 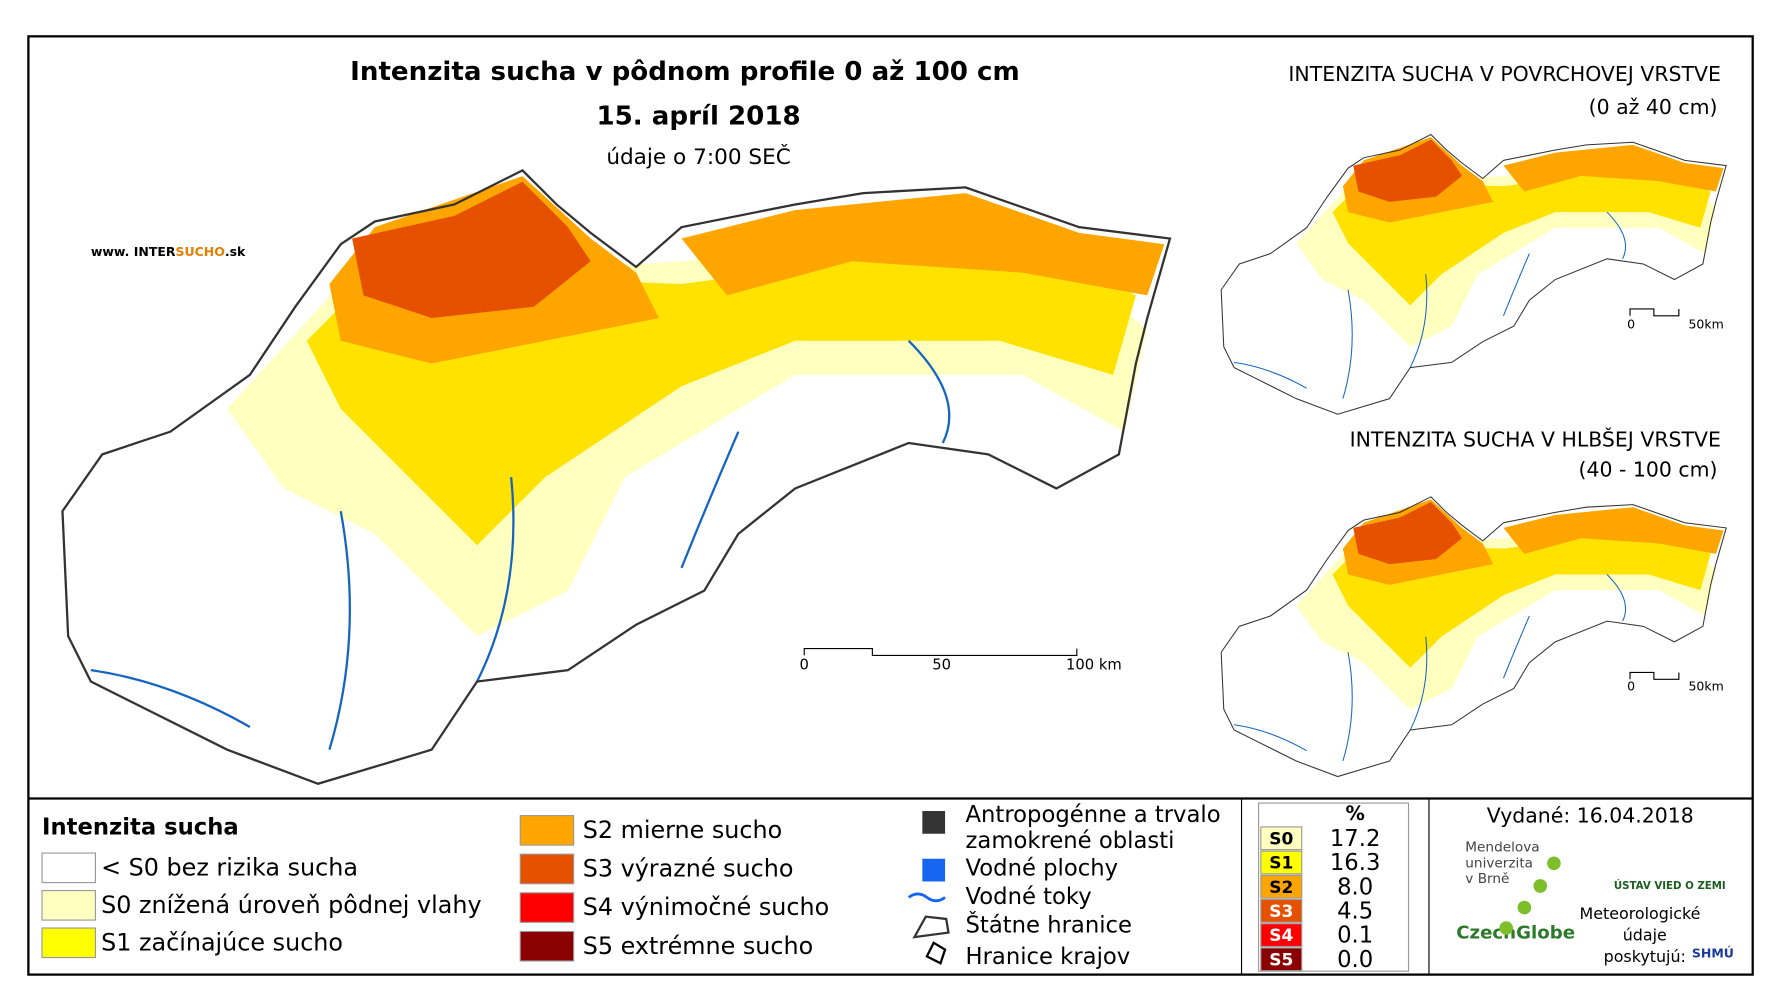 I want to click on scale-label: 100 km, so click(x=1094, y=665).